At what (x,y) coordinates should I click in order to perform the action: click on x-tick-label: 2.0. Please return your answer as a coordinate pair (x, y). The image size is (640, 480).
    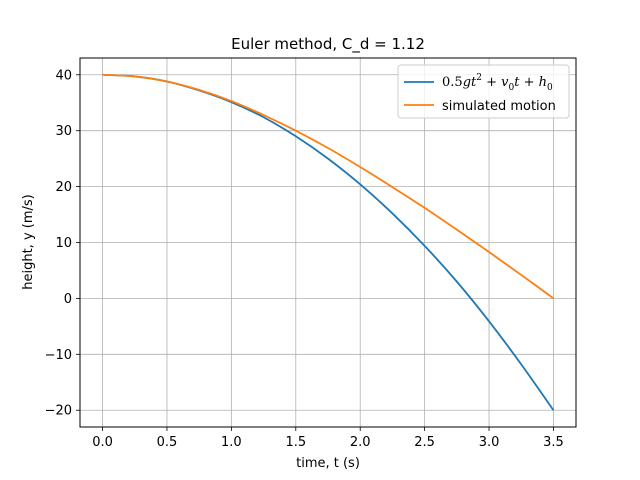
    Looking at the image, I should click on (360, 442).